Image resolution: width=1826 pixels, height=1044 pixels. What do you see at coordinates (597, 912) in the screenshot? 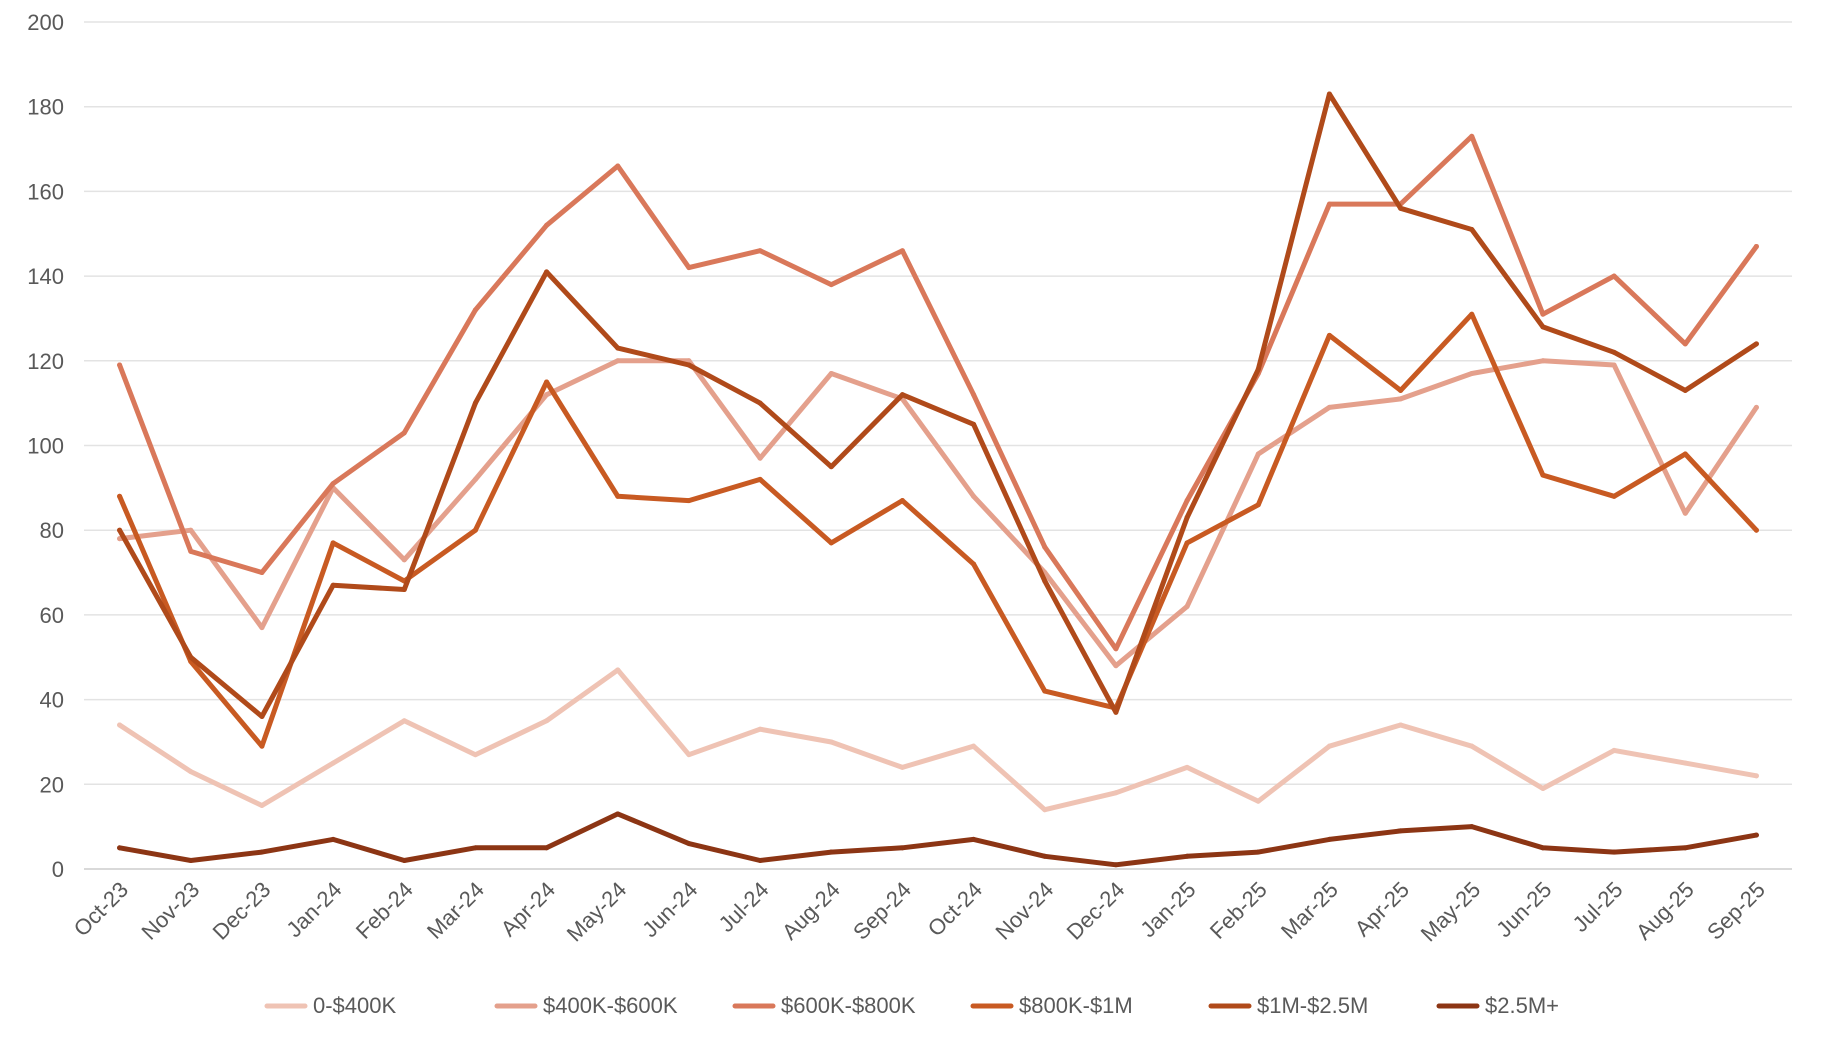
I see `x-tick-label: May-24` at bounding box center [597, 912].